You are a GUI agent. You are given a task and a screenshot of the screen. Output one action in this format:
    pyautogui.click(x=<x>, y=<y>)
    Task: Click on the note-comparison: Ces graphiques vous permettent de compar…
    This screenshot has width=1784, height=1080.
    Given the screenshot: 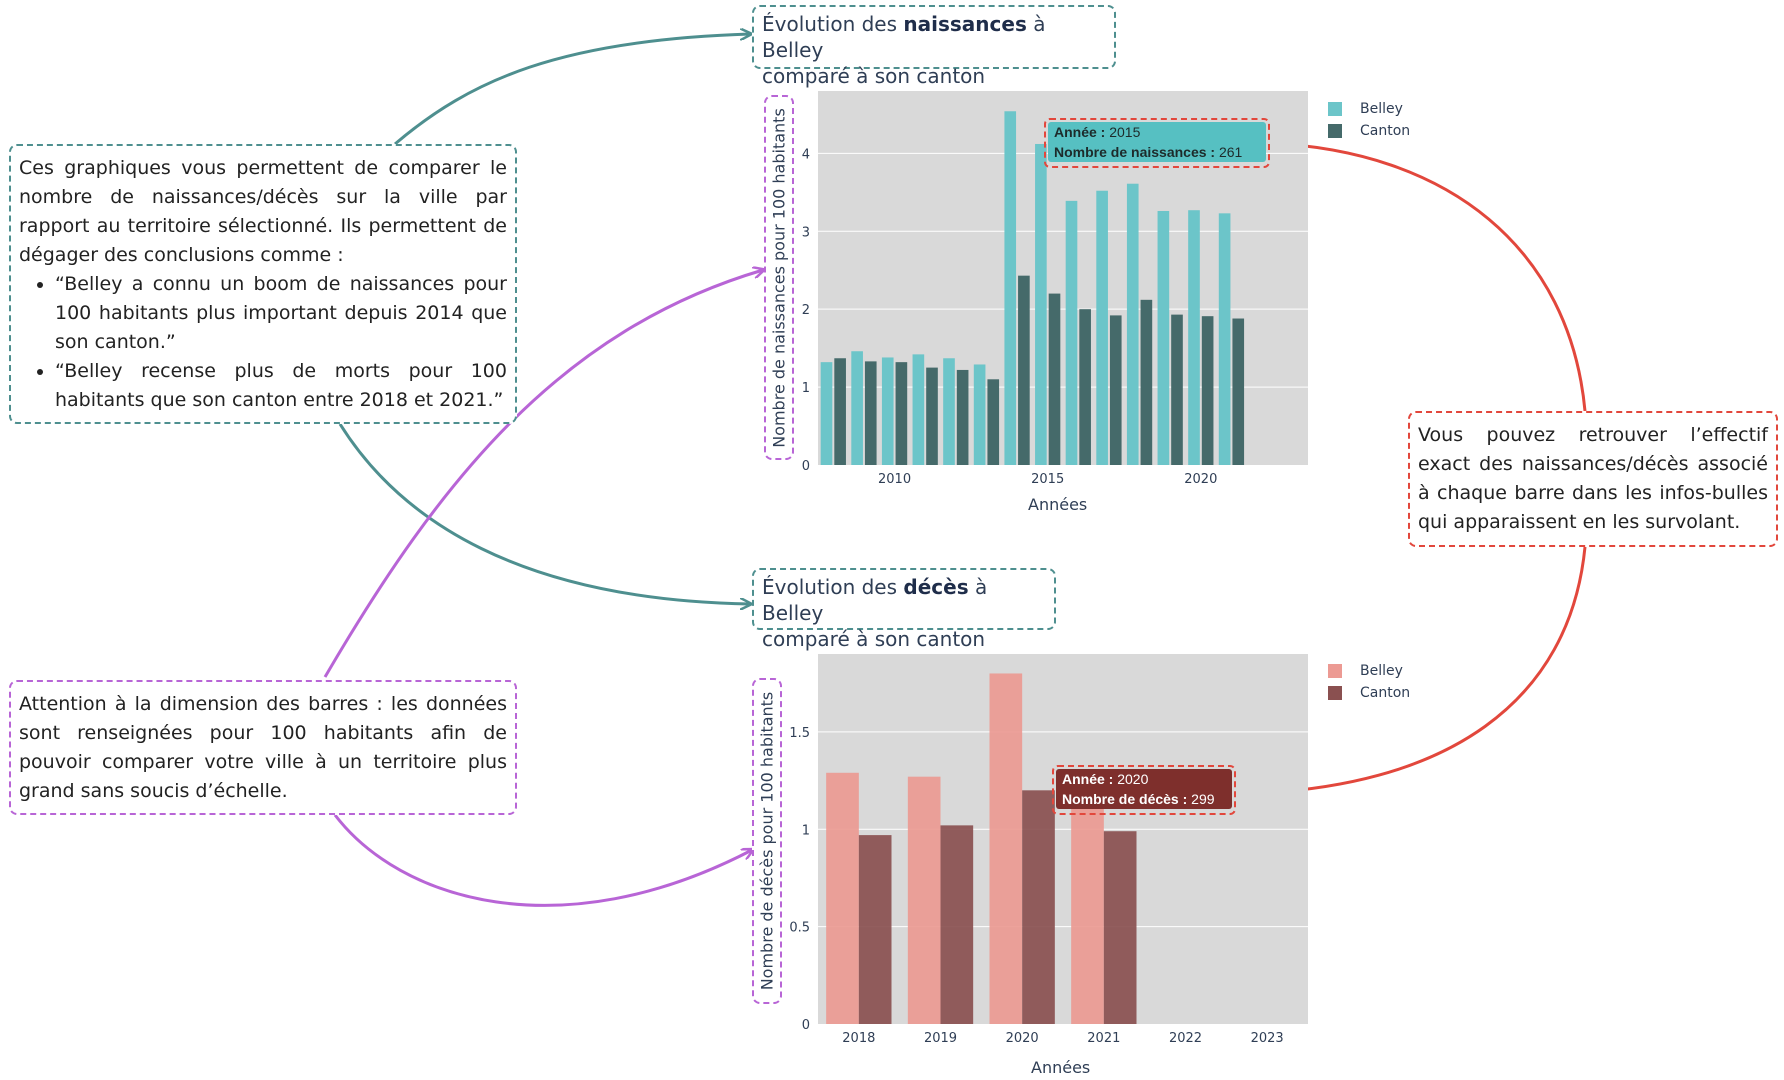 What is the action you would take?
    pyautogui.click(x=263, y=284)
    